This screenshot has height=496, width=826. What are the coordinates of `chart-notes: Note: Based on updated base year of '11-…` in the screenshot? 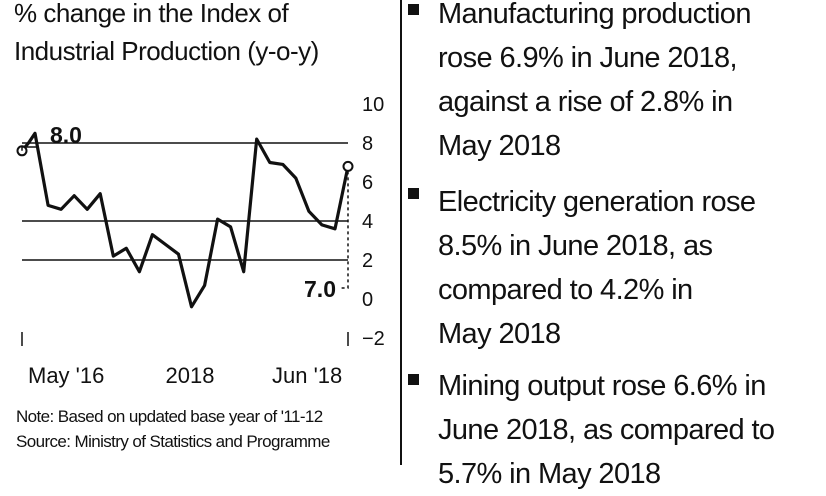 It's located at (206, 429).